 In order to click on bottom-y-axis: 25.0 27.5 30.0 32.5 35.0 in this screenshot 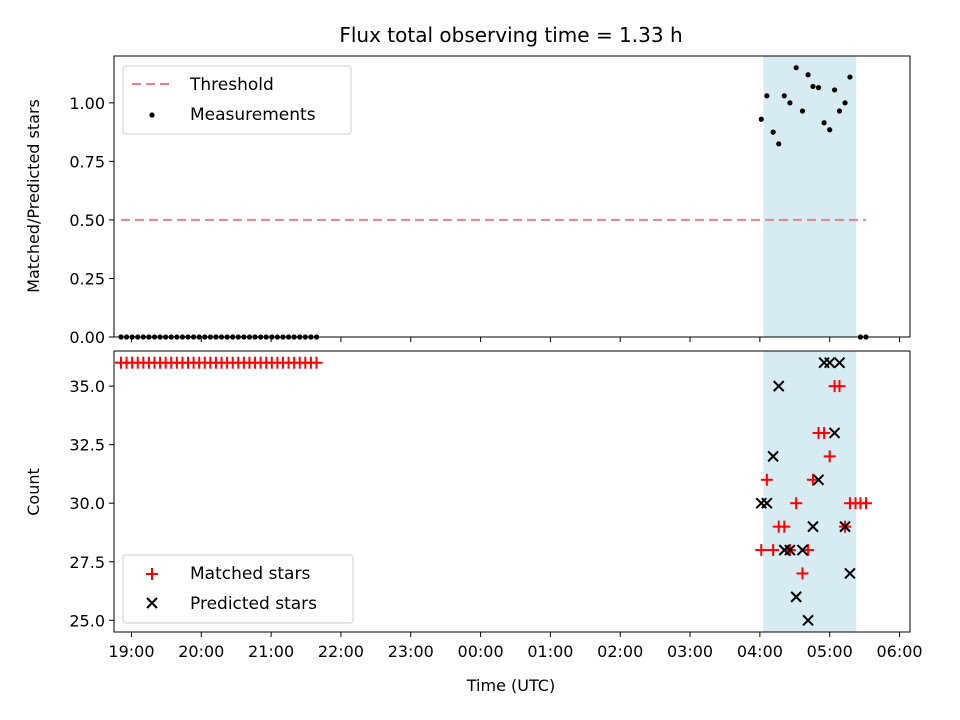, I will do `click(91, 503)`.